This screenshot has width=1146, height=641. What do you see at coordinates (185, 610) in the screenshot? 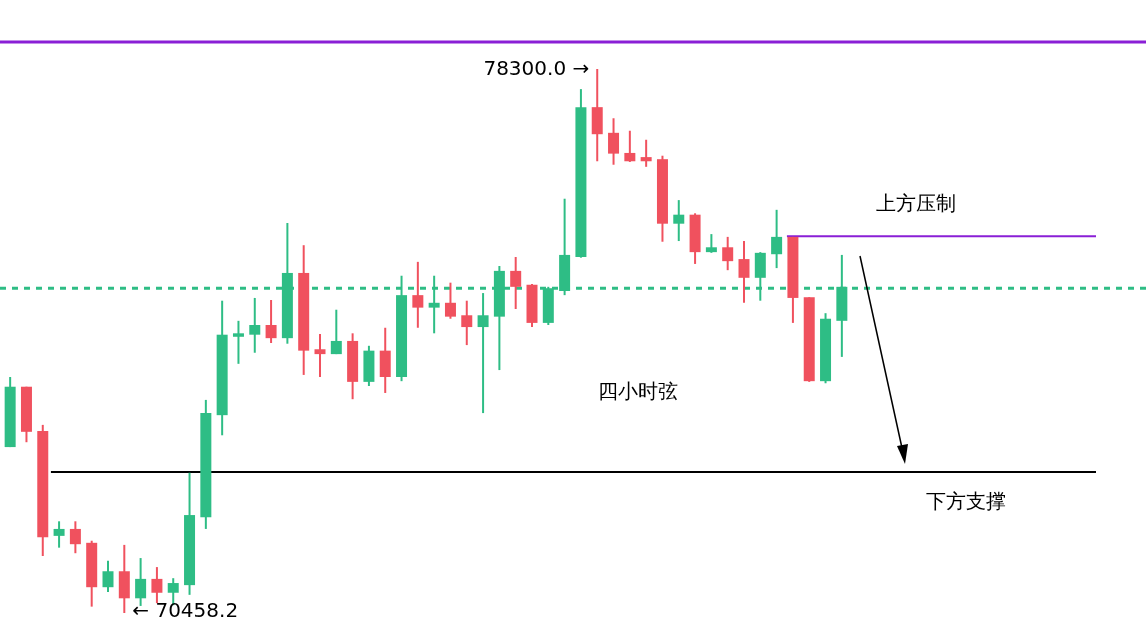
I see `annotation: ← 70458.2` at bounding box center [185, 610].